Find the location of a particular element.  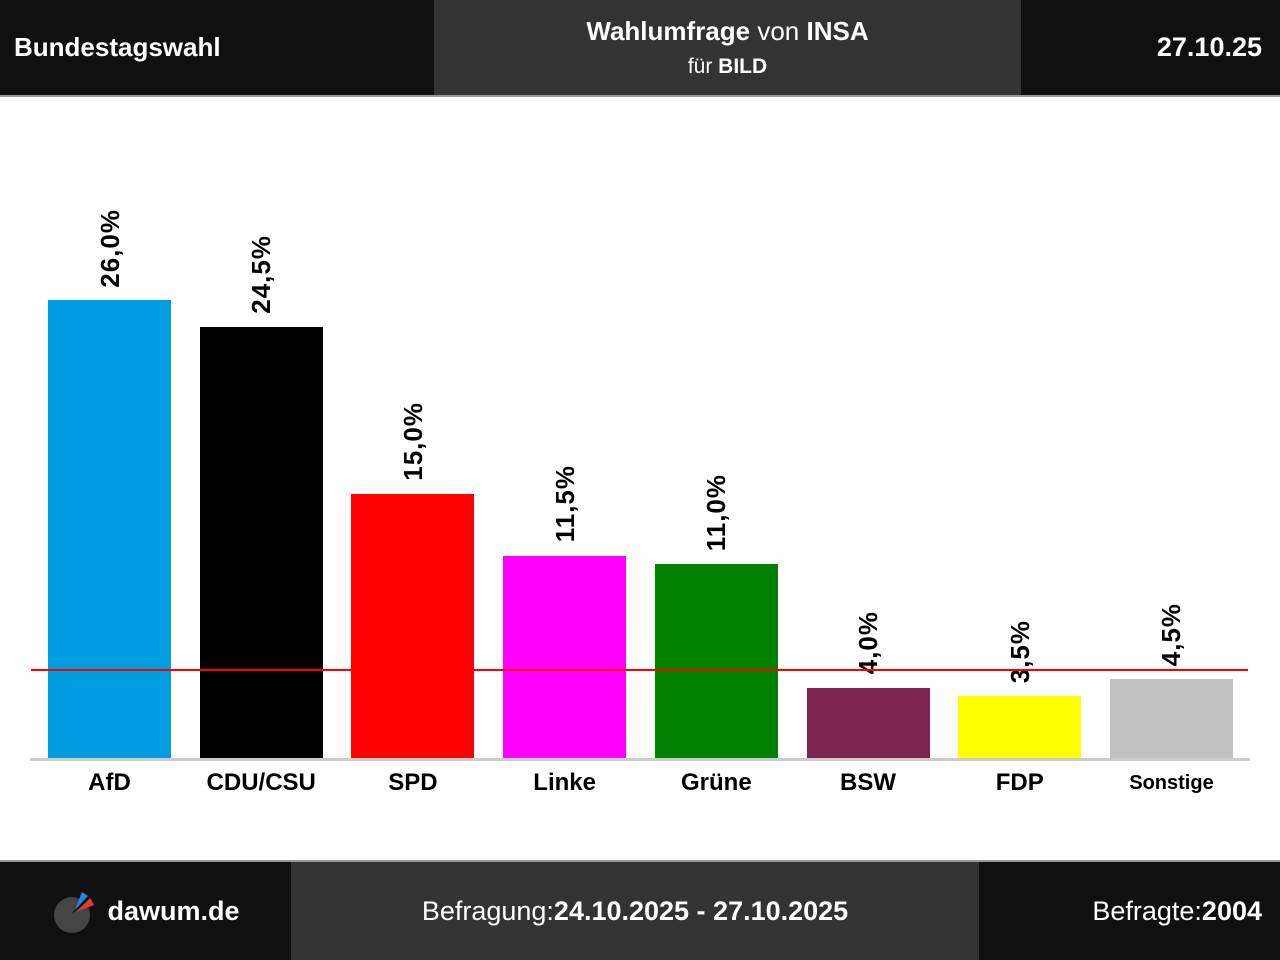

poll-date: 27.10.25 is located at coordinates (1209, 47).